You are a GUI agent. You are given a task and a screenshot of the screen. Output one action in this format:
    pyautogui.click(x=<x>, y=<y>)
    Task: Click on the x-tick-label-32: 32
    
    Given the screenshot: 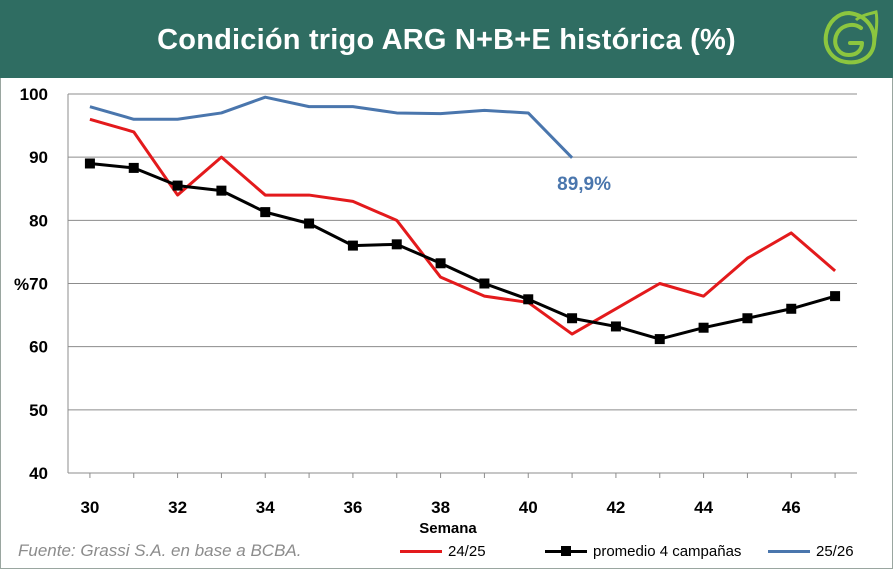 What is the action you would take?
    pyautogui.click(x=177, y=507)
    